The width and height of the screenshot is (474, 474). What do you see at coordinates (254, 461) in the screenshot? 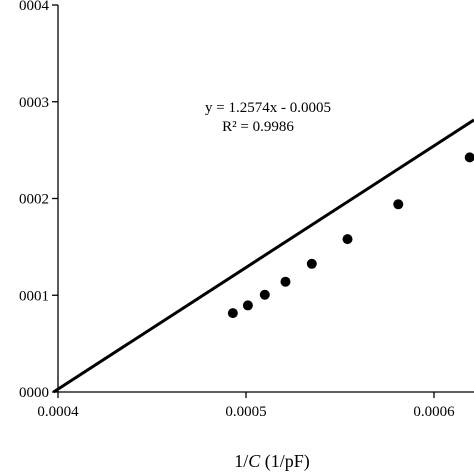
I see `x-axis-title-variable: C` at bounding box center [254, 461].